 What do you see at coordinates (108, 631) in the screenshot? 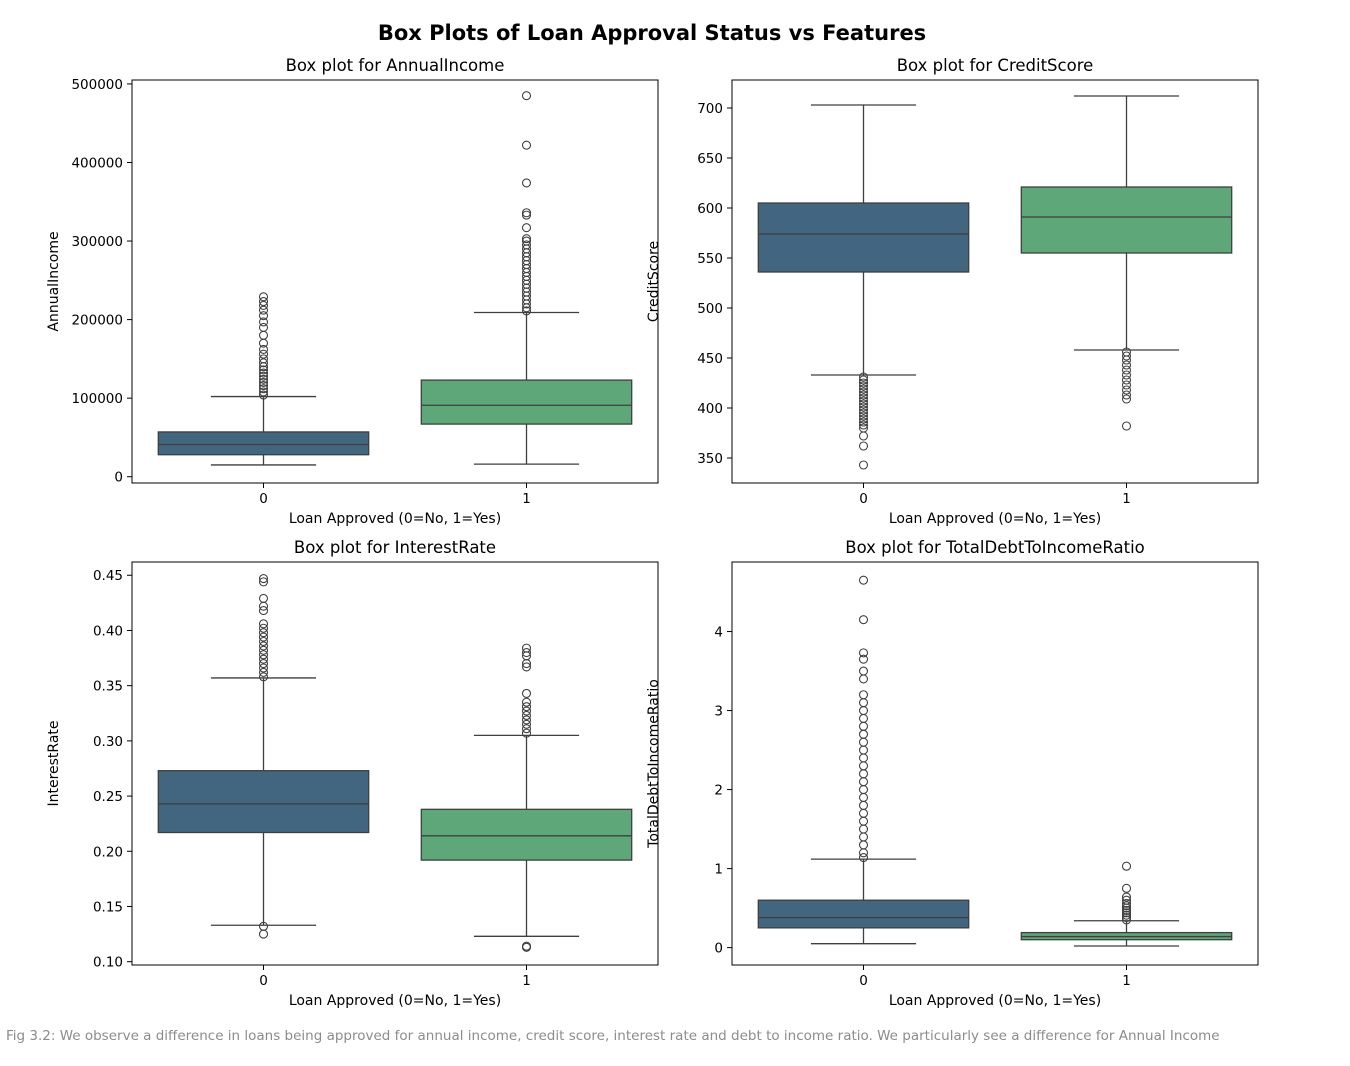
I see `y-tick-label: 0.40` at bounding box center [108, 631].